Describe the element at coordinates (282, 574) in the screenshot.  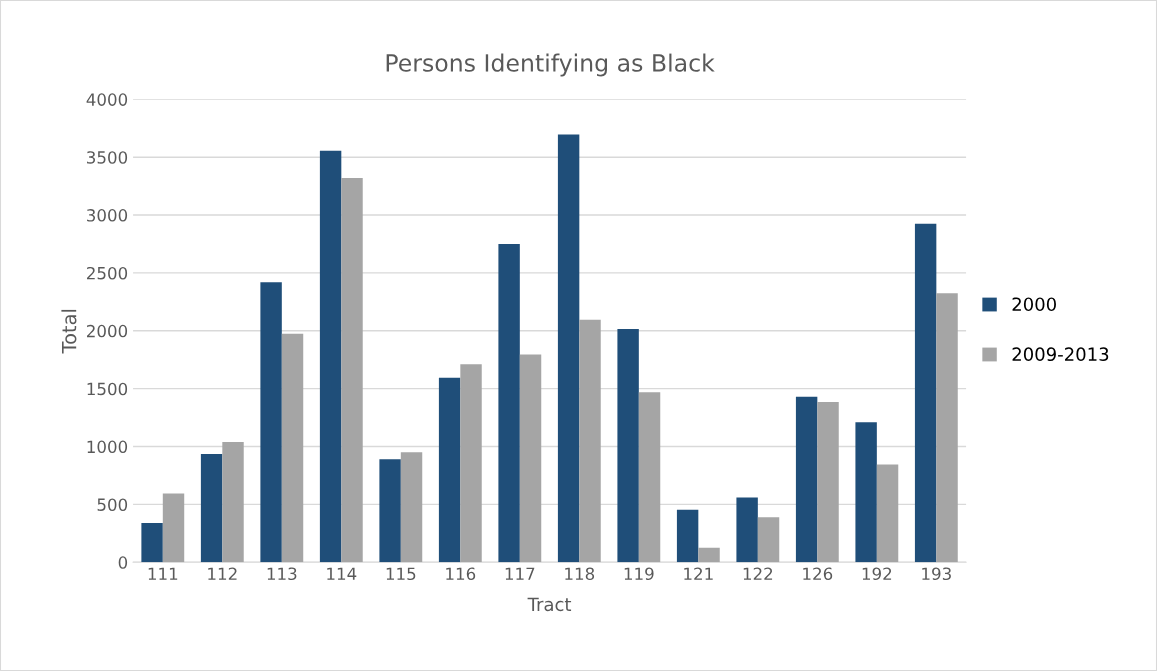
I see `x-tick-label: 113` at that location.